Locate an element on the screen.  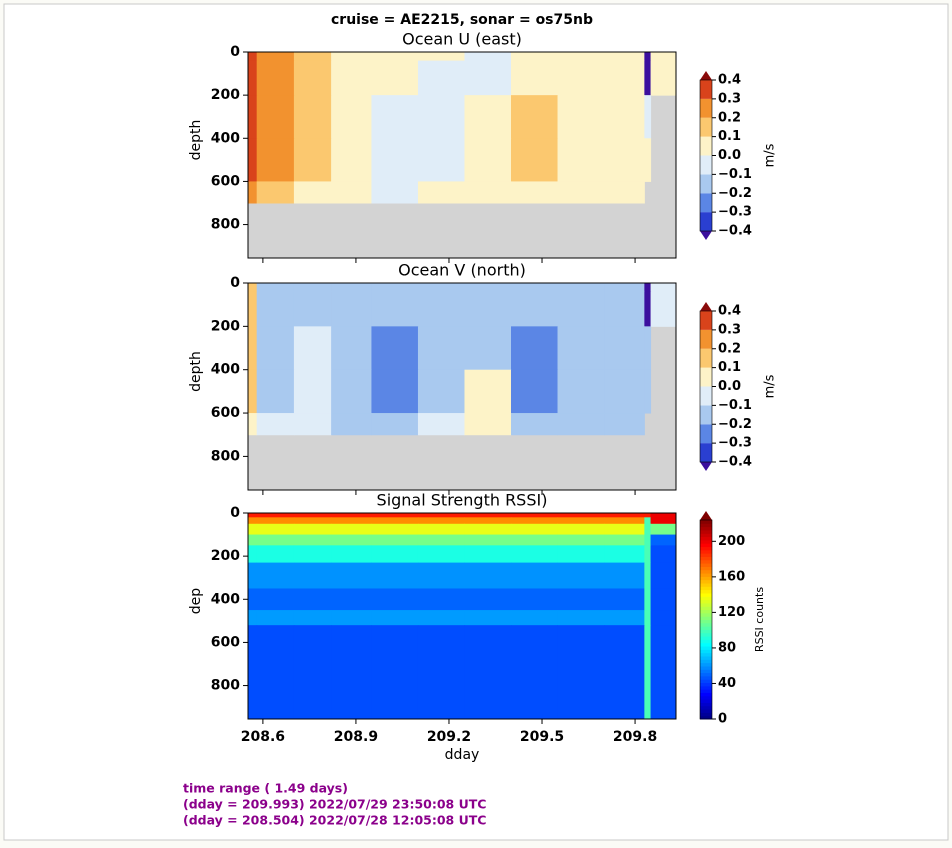
colorbar-tick-label: −0.4 is located at coordinates (735, 231).